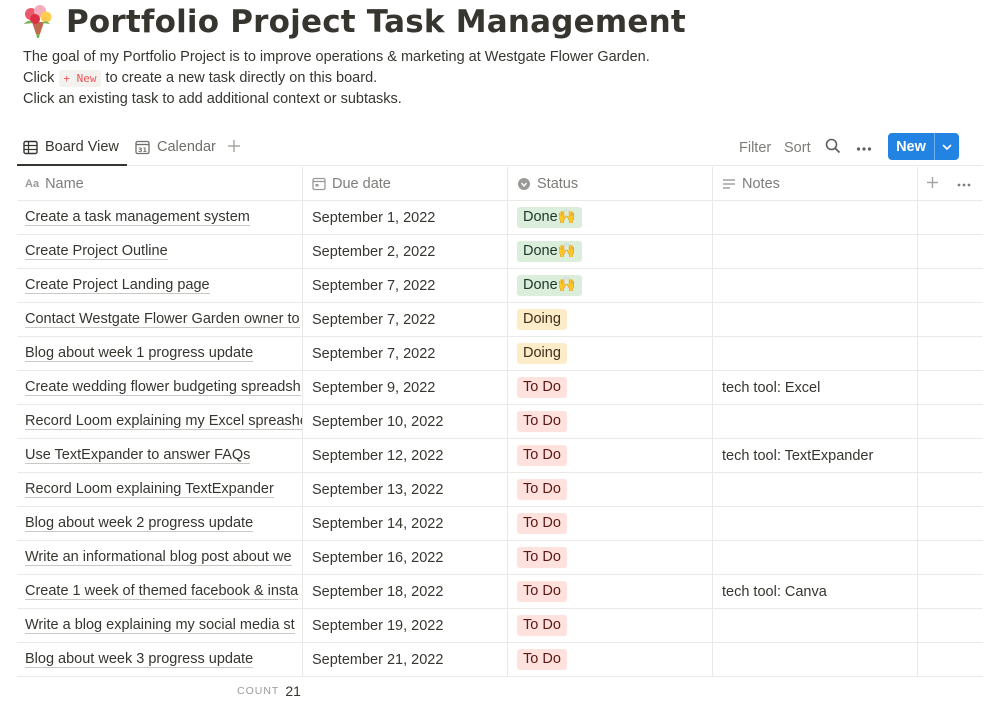 Image resolution: width=1000 pixels, height=706 pixels. I want to click on chevron-down-icon, so click(947, 146).